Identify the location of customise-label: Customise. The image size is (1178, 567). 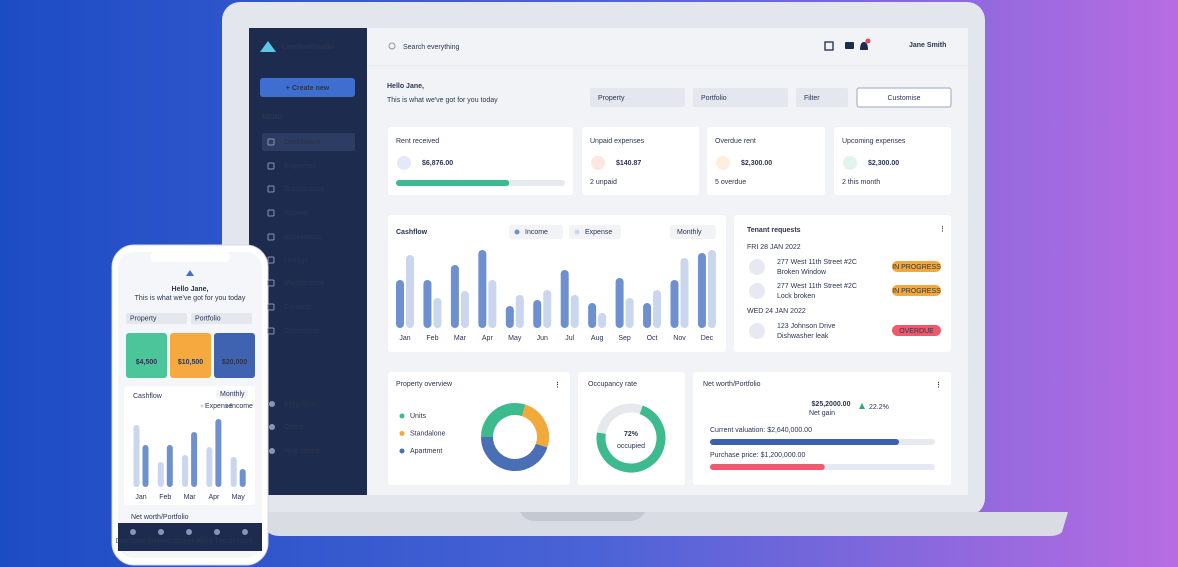
(903, 98).